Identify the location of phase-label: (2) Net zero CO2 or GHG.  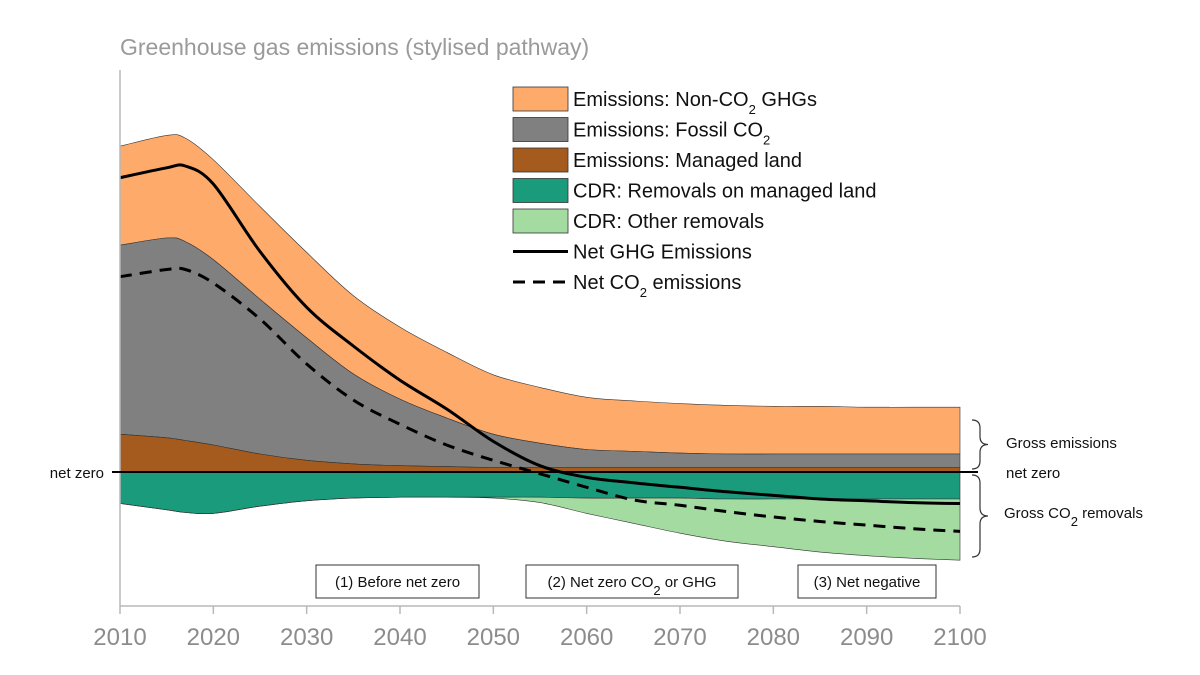
(632, 586).